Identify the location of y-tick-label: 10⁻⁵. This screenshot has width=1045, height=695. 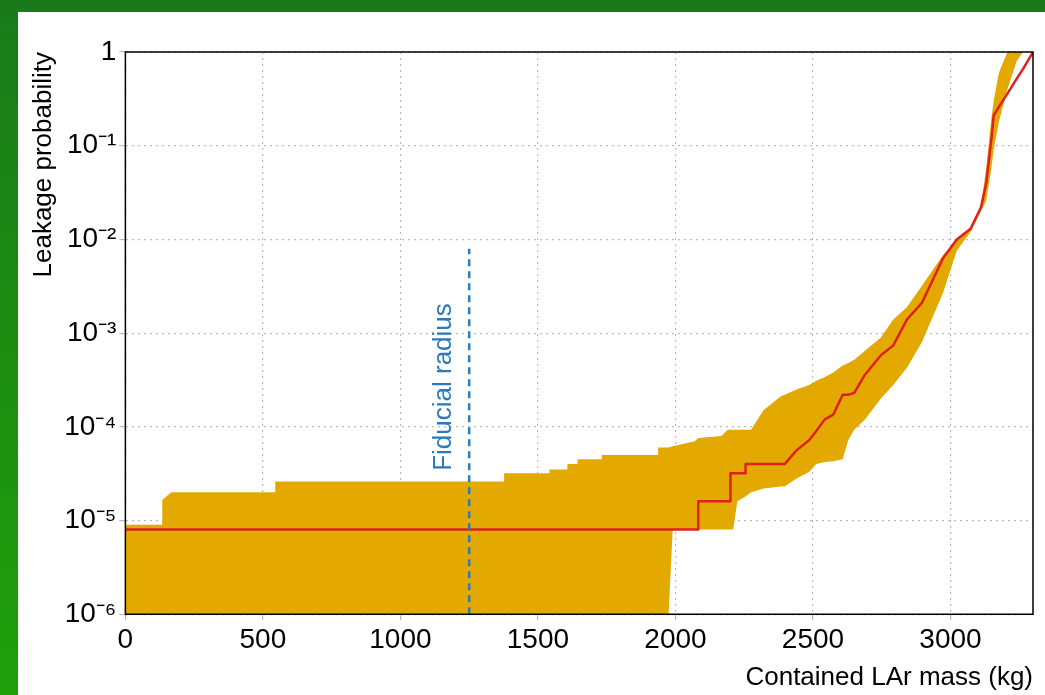
(90, 519).